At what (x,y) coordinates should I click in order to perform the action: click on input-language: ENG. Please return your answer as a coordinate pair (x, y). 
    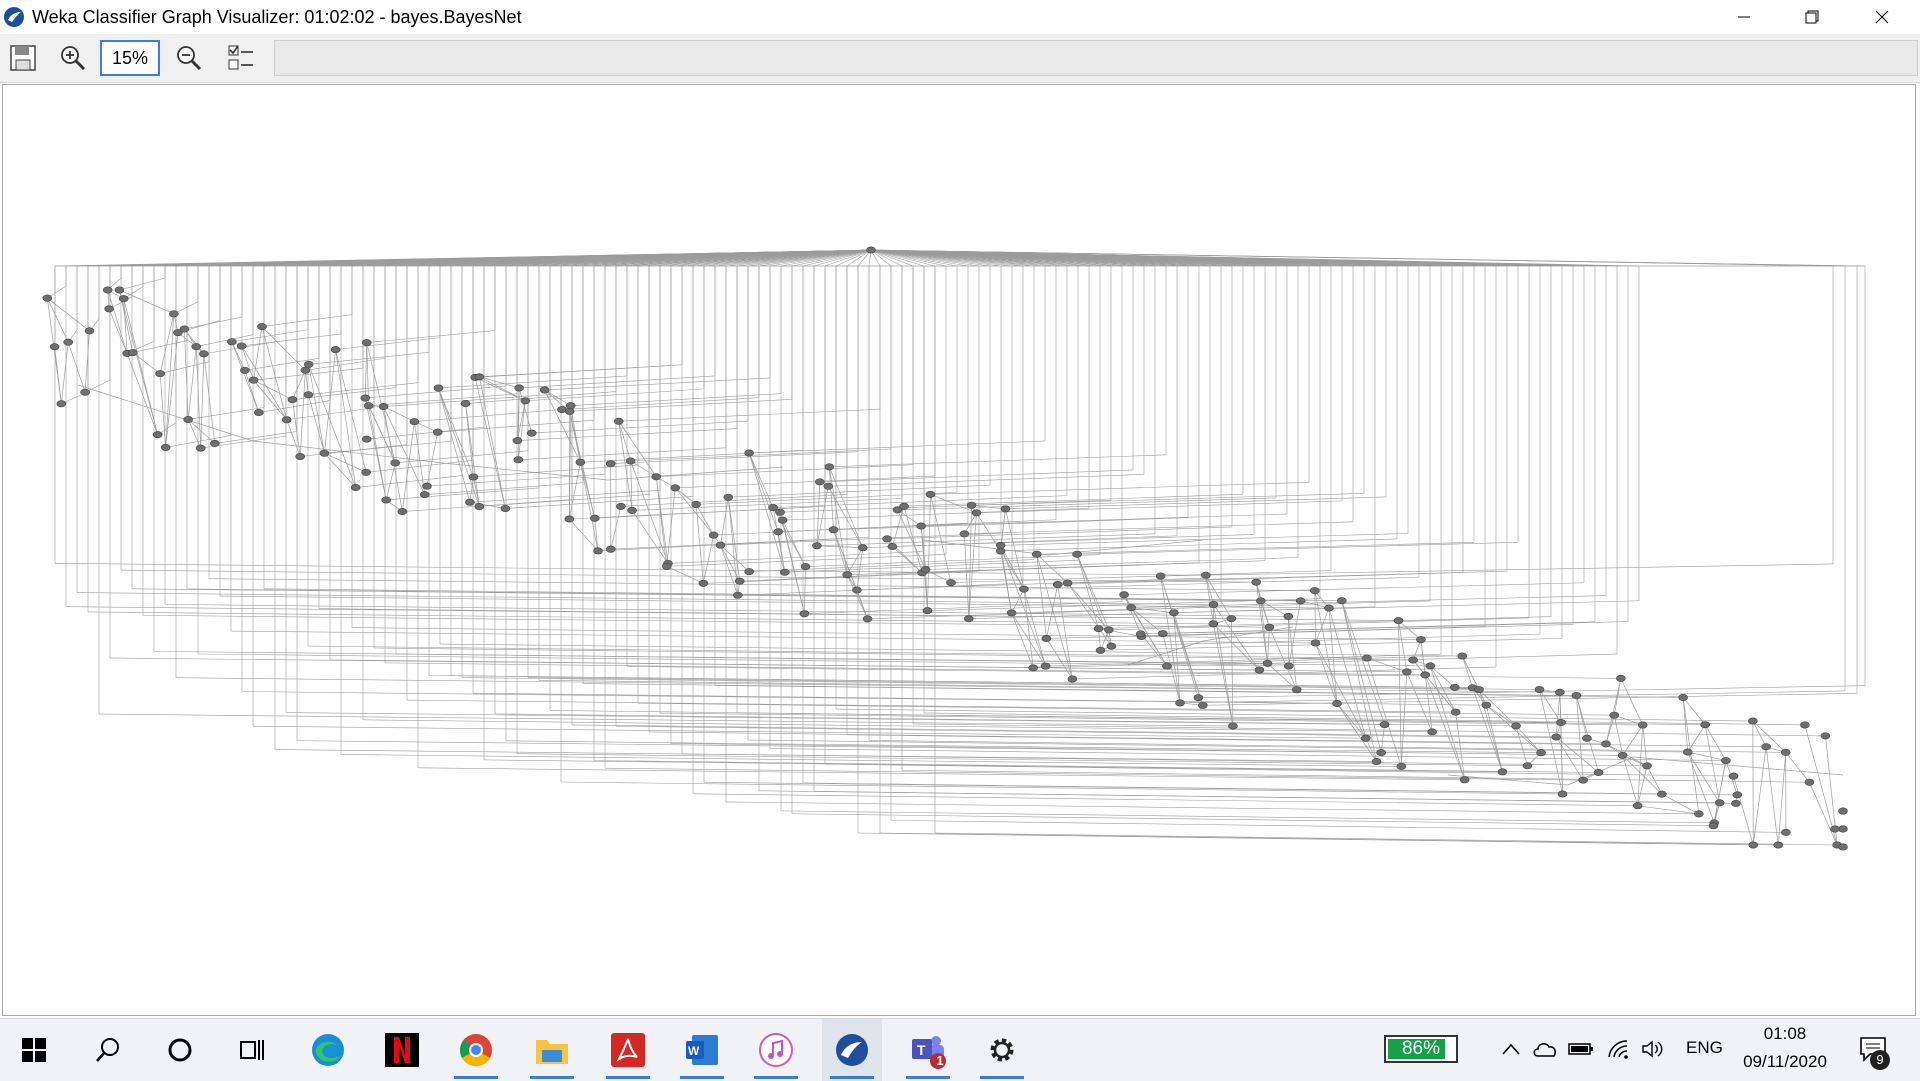
    Looking at the image, I should click on (1704, 1048).